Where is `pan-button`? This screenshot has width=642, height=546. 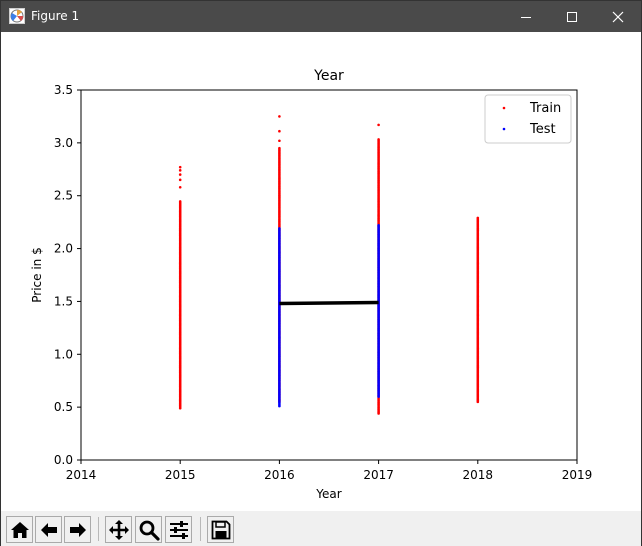 pan-button is located at coordinates (118, 529).